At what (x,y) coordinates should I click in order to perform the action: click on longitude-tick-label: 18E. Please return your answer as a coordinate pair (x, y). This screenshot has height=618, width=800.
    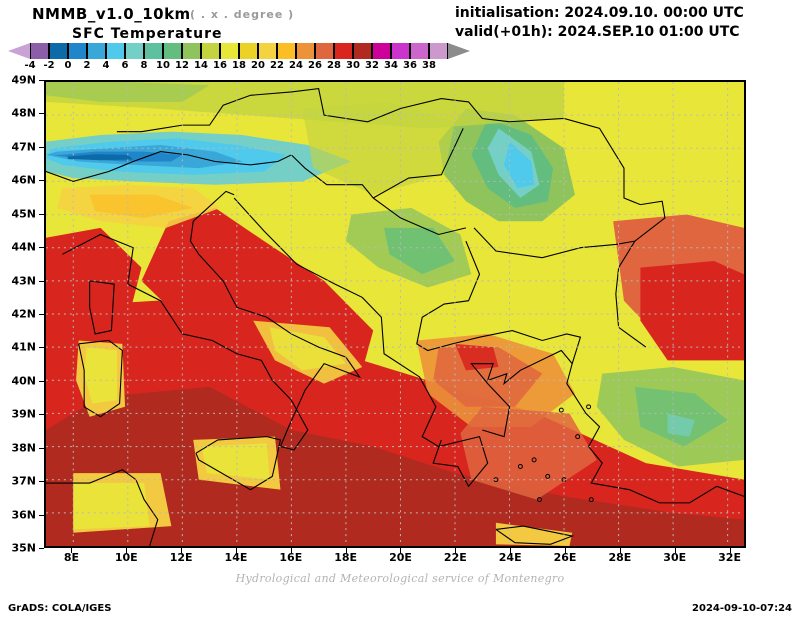
    Looking at the image, I should click on (346, 557).